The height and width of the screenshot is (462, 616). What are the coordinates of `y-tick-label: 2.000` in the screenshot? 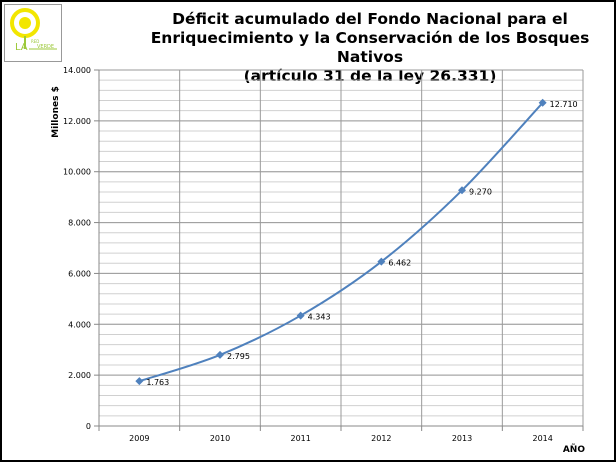 It's located at (79, 375).